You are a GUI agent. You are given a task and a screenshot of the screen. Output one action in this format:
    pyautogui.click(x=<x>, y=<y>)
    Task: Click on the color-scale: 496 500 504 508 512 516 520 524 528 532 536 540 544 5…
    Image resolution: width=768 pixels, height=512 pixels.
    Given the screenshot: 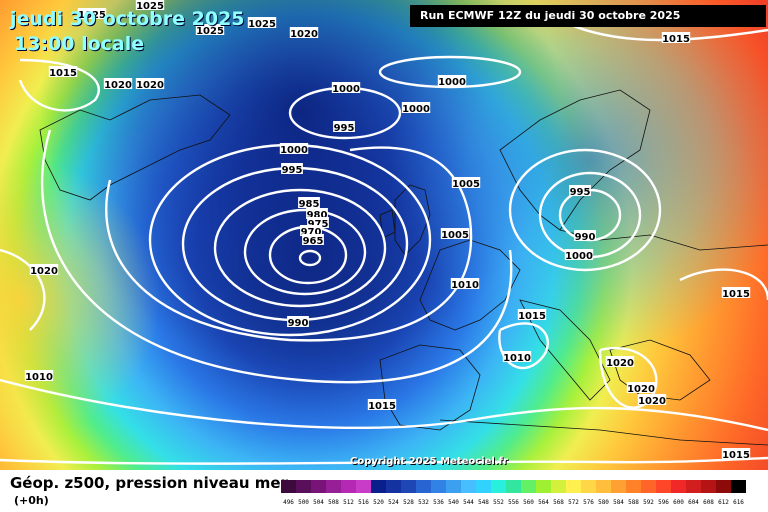 What is the action you would take?
    pyautogui.click(x=513, y=493)
    